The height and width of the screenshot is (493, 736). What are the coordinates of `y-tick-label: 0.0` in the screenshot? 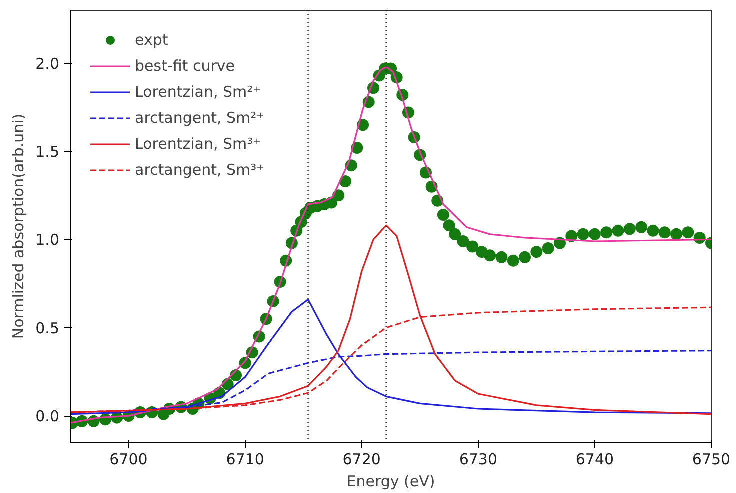 It's located at (48, 417).